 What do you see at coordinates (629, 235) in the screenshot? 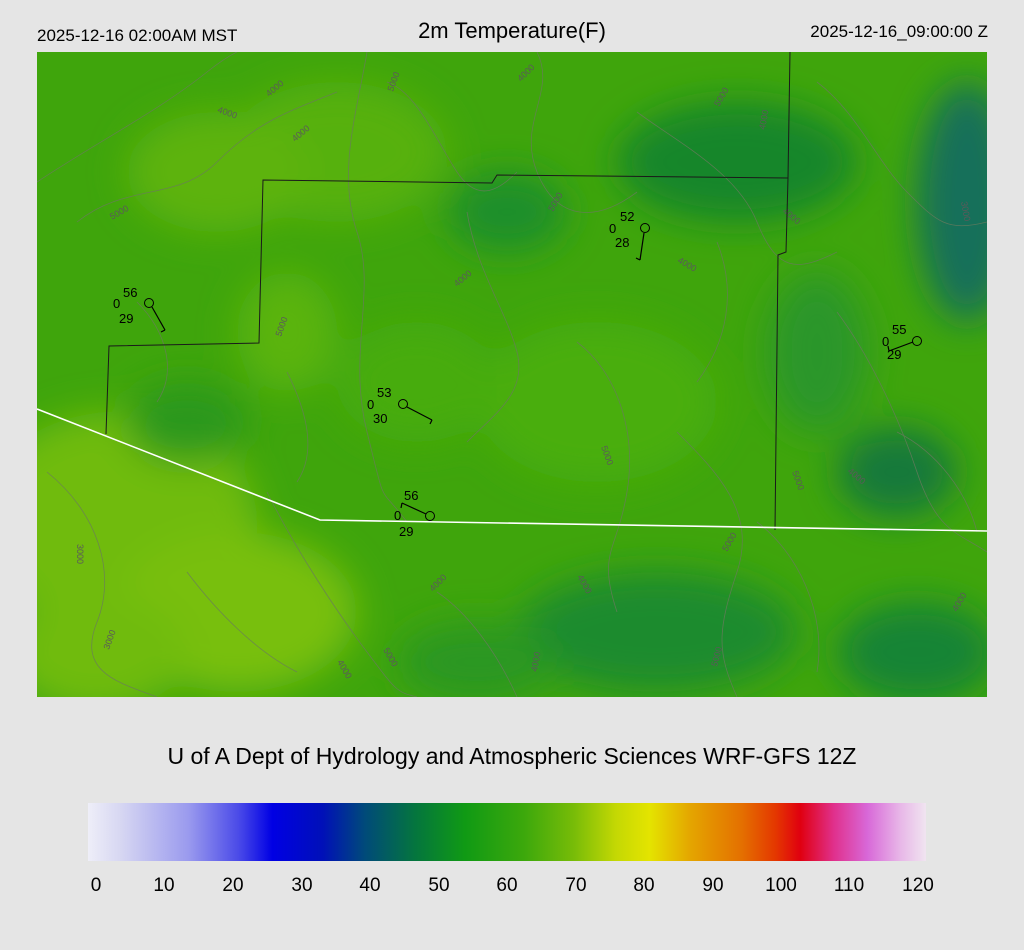
I see `station-plot: 52 0 28` at bounding box center [629, 235].